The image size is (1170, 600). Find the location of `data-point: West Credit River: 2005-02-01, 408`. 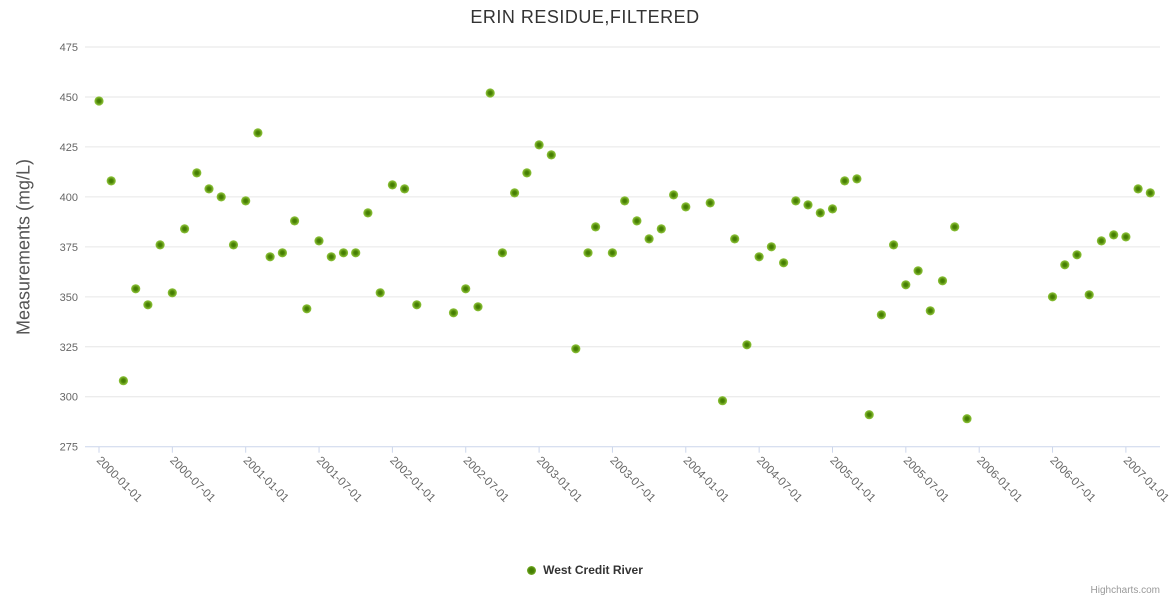

data-point: West Credit River: 2005-02-01, 408 is located at coordinates (845, 181).